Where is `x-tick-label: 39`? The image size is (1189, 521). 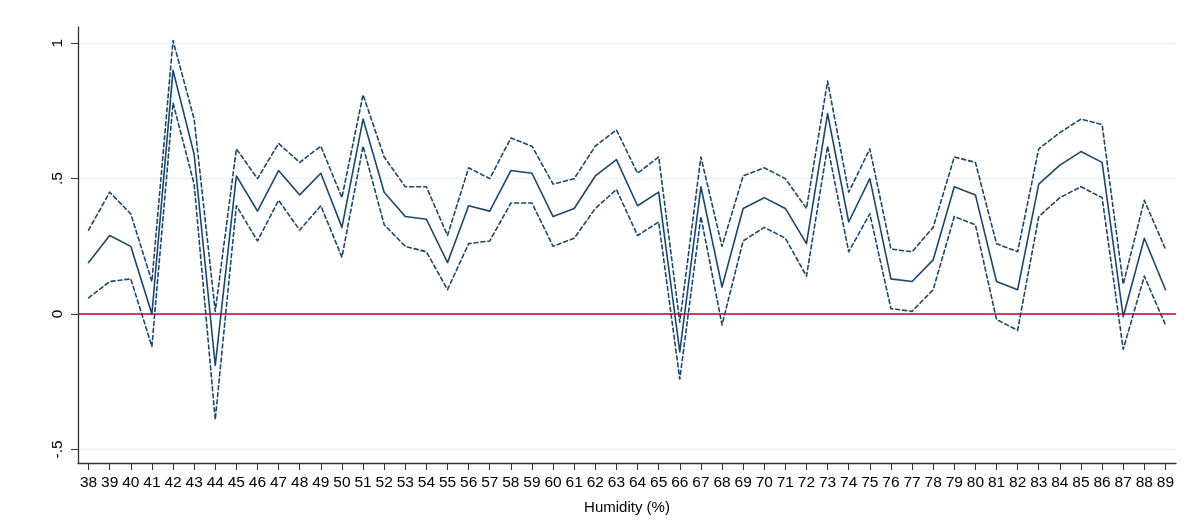
x-tick-label: 39 is located at coordinates (110, 481).